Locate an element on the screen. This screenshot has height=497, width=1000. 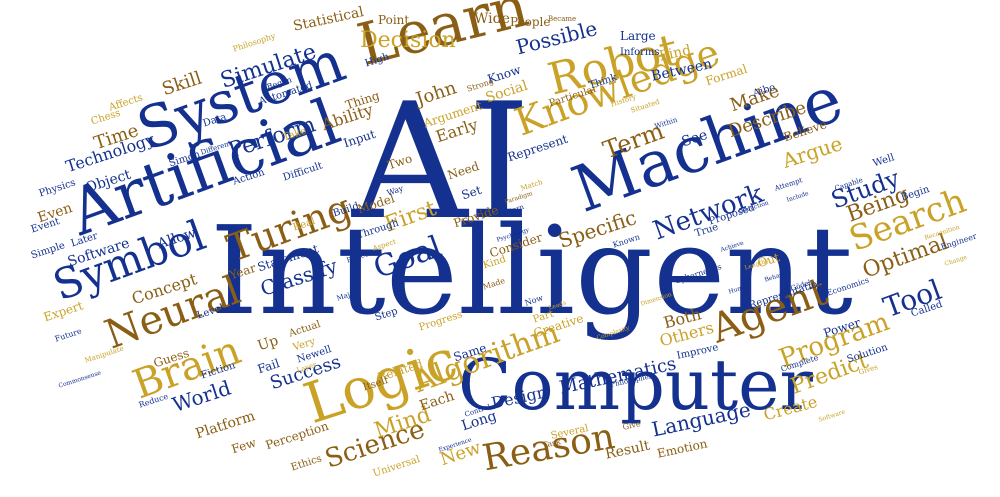
word-people: People is located at coordinates (530, 22).